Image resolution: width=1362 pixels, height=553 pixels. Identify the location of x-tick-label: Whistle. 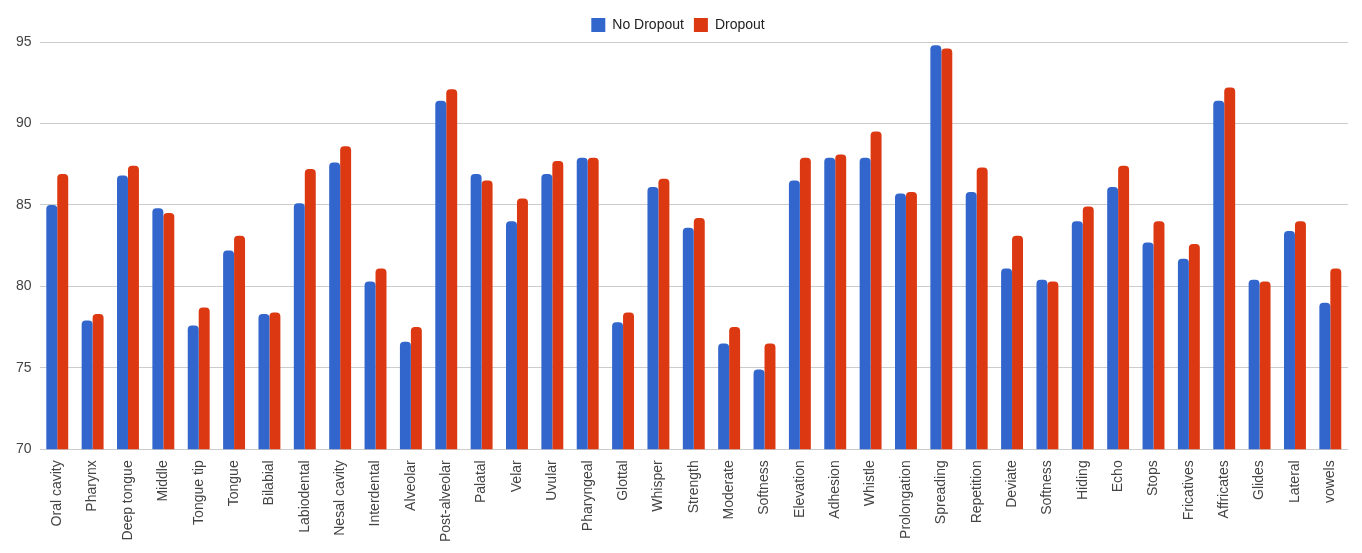
(869, 483).